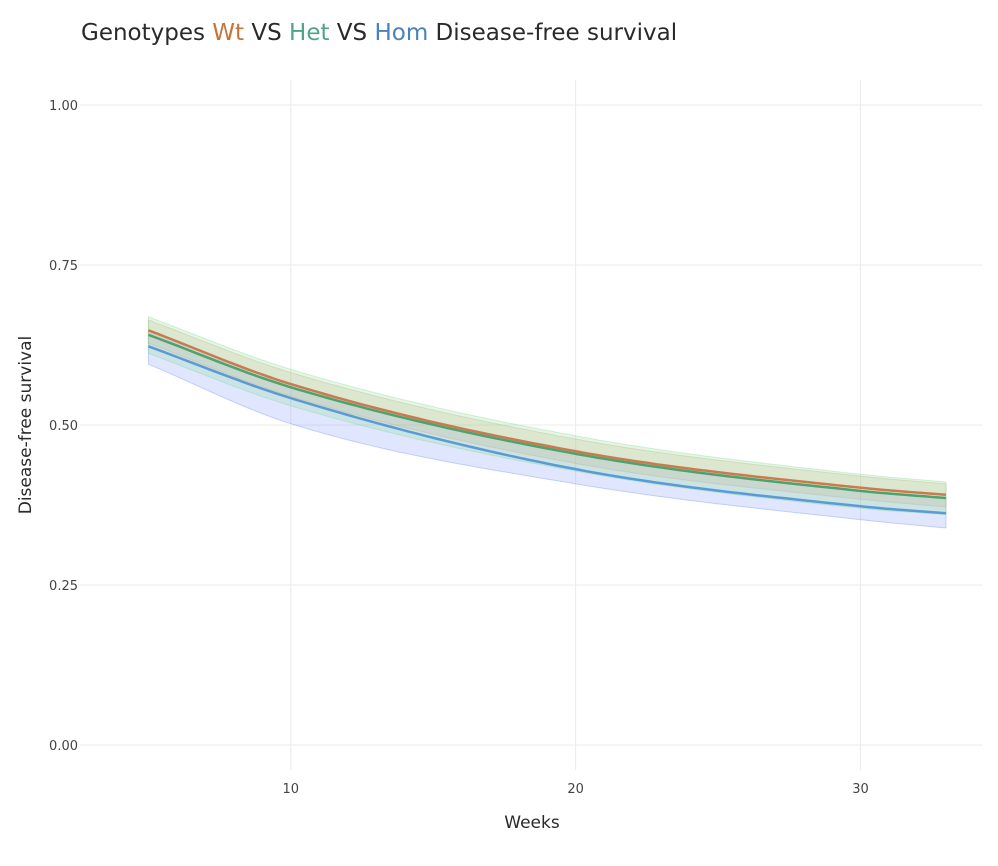 The height and width of the screenshot is (866, 998). Describe the element at coordinates (63, 586) in the screenshot. I see `y-tick-label: 0.25` at that location.